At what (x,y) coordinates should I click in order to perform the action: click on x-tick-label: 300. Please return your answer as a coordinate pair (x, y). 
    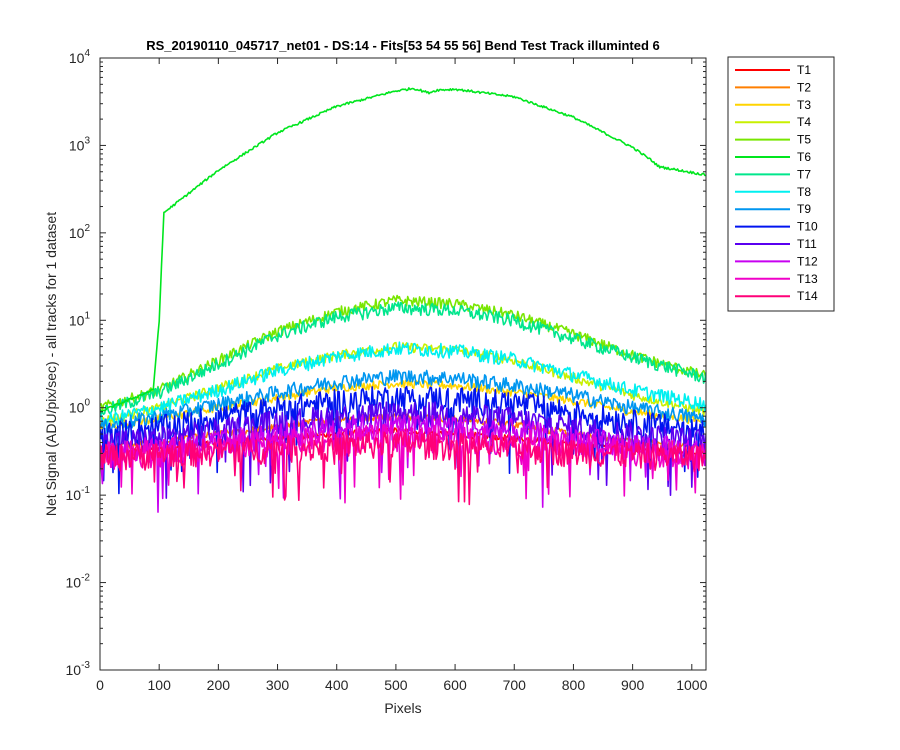
    Looking at the image, I should click on (278, 685).